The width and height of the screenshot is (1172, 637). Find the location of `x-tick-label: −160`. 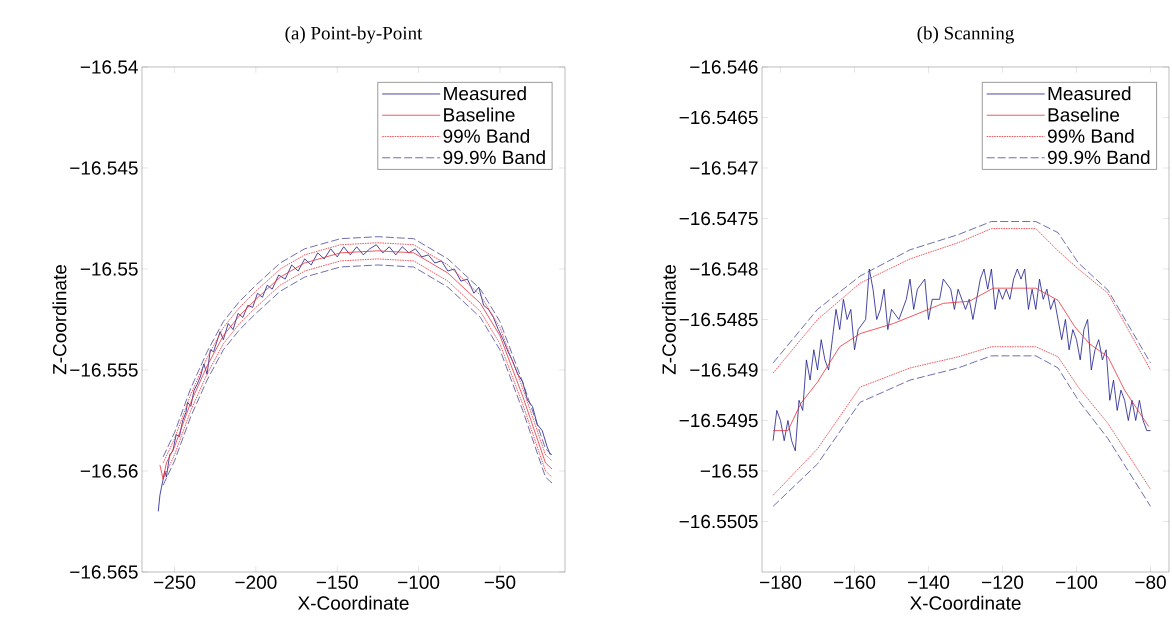

x-tick-label: −160 is located at coordinates (855, 582).